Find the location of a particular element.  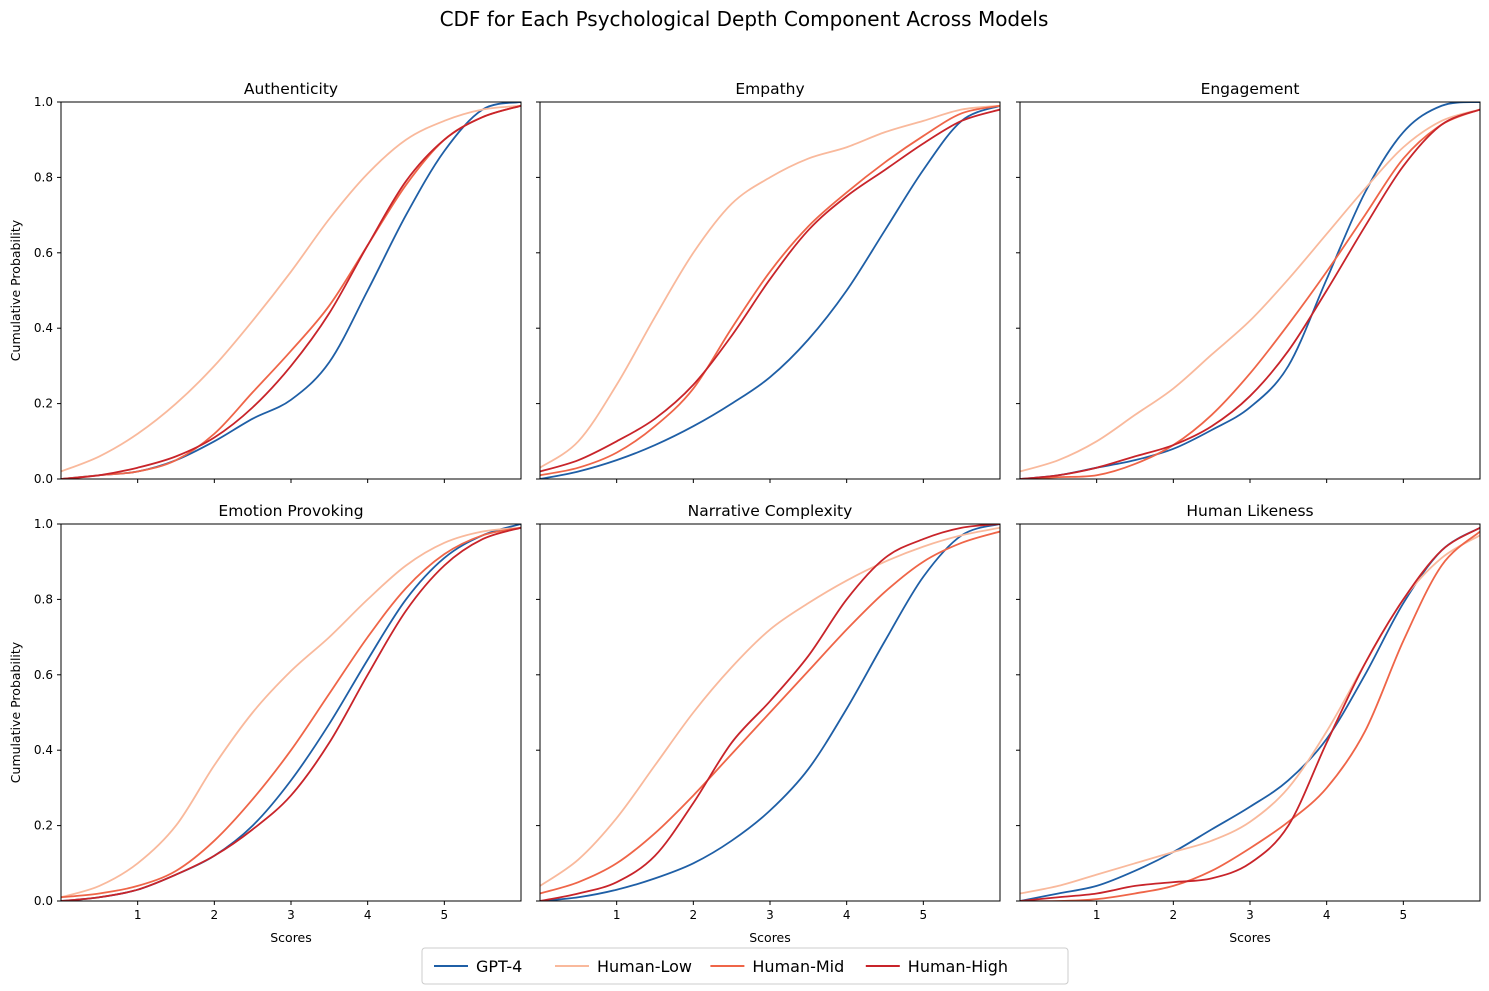

subplot-engagement: Engagement is located at coordinates (1248, 281).